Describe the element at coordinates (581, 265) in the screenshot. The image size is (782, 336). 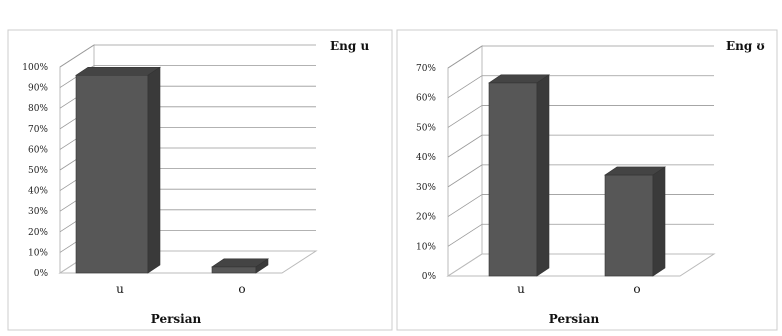
I see `floor` at that location.